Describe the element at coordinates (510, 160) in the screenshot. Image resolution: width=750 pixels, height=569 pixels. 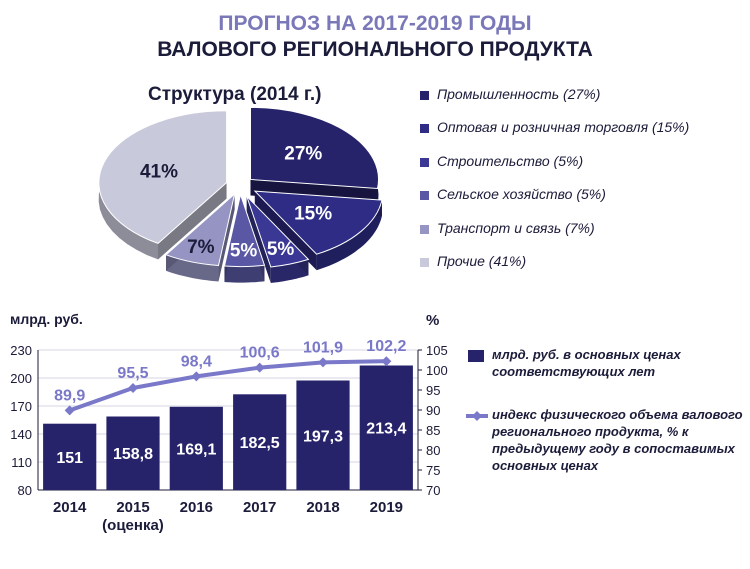
I see `pie-legend-label: Строительство (5%)` at that location.